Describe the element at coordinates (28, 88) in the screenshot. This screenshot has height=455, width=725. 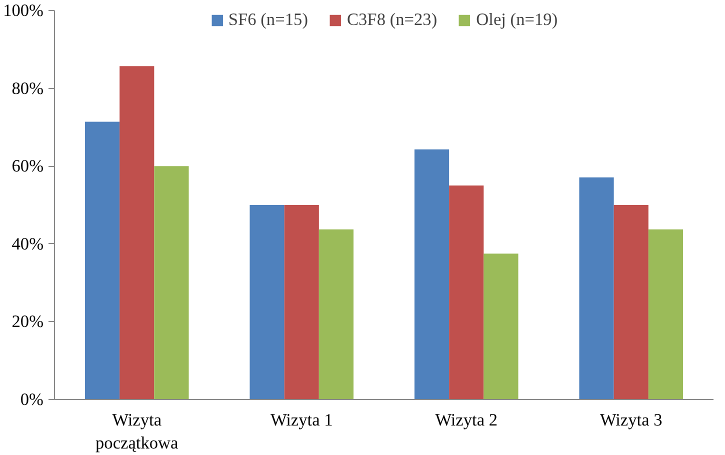
I see `y-tick-label: 80%` at that location.